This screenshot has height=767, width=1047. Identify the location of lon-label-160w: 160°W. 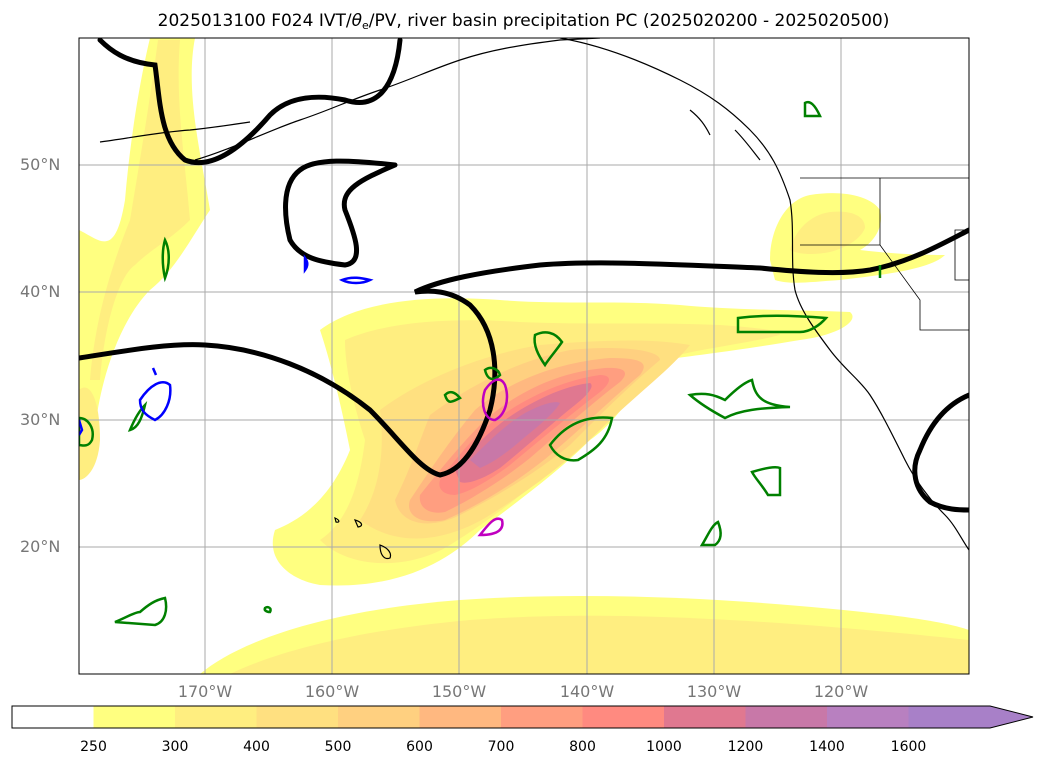
(332, 691).